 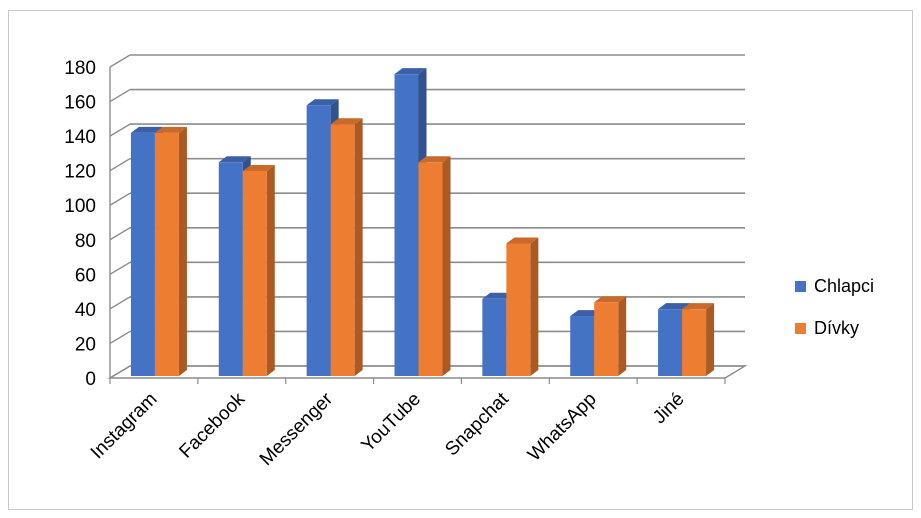 I want to click on bar-dívky-youtube, so click(x=434, y=266).